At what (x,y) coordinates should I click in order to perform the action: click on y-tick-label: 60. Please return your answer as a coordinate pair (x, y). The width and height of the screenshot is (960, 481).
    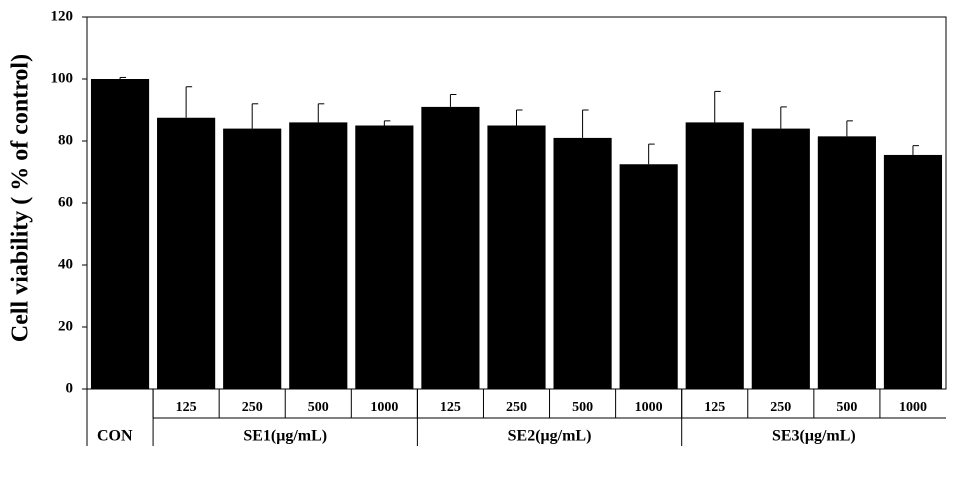
    Looking at the image, I should click on (65, 202).